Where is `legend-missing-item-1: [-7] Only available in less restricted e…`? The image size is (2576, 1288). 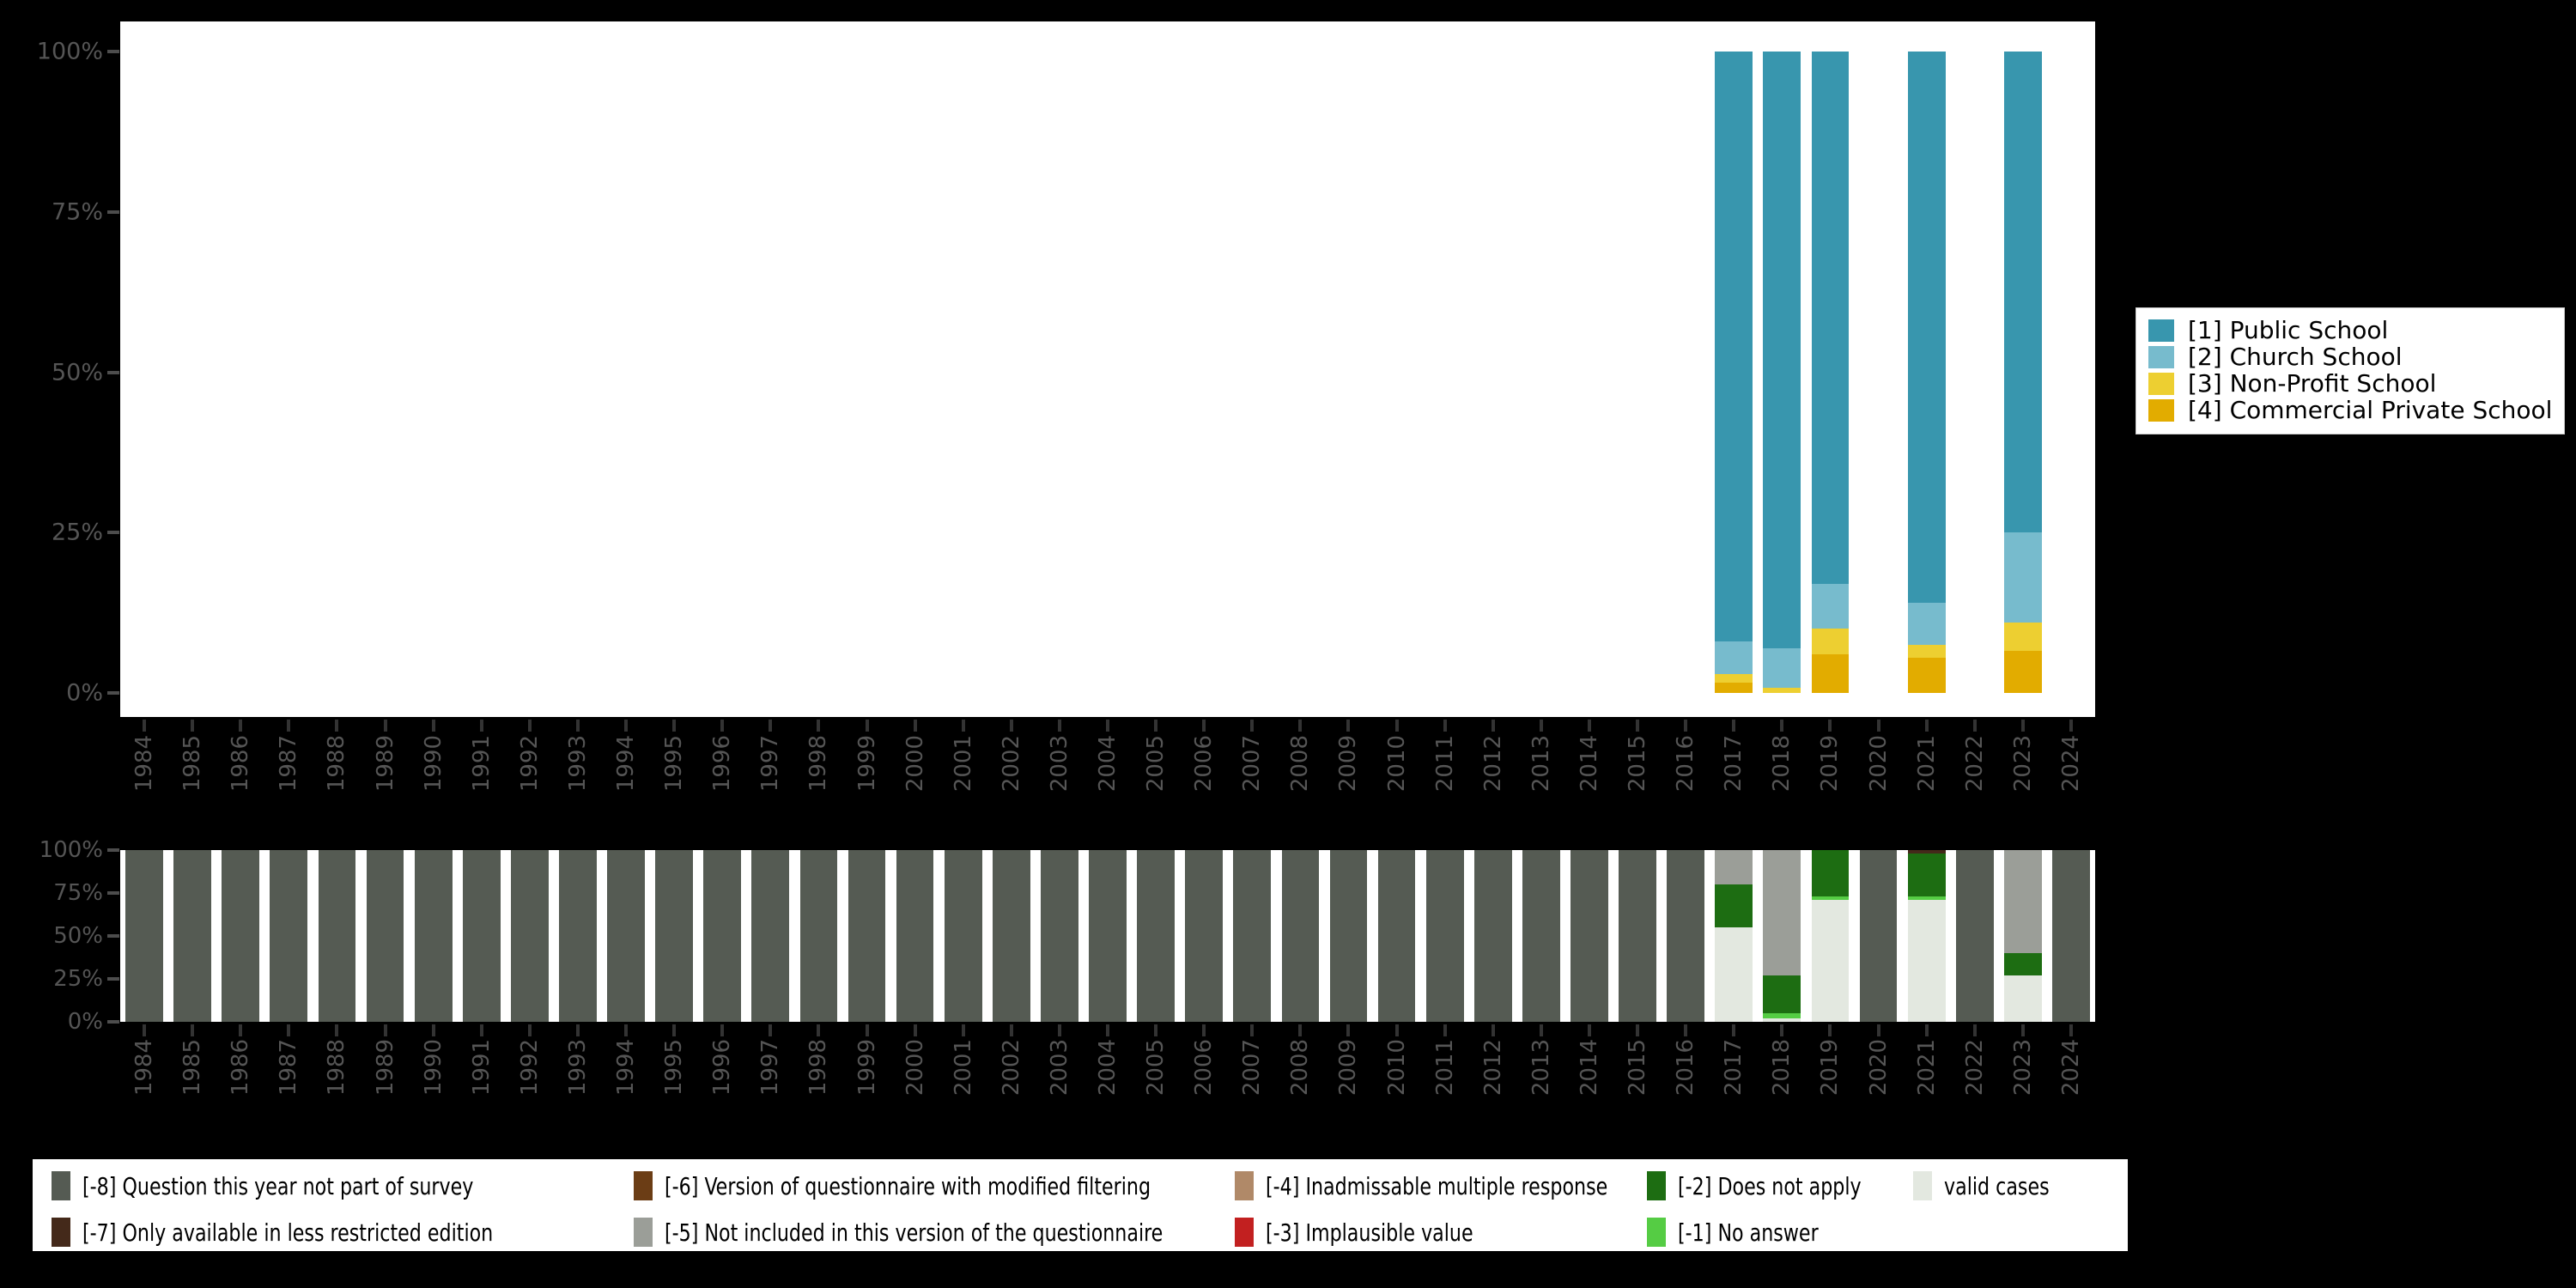
legend-missing-item-1: [-7] Only available in less restricted e… is located at coordinates (301, 1232).